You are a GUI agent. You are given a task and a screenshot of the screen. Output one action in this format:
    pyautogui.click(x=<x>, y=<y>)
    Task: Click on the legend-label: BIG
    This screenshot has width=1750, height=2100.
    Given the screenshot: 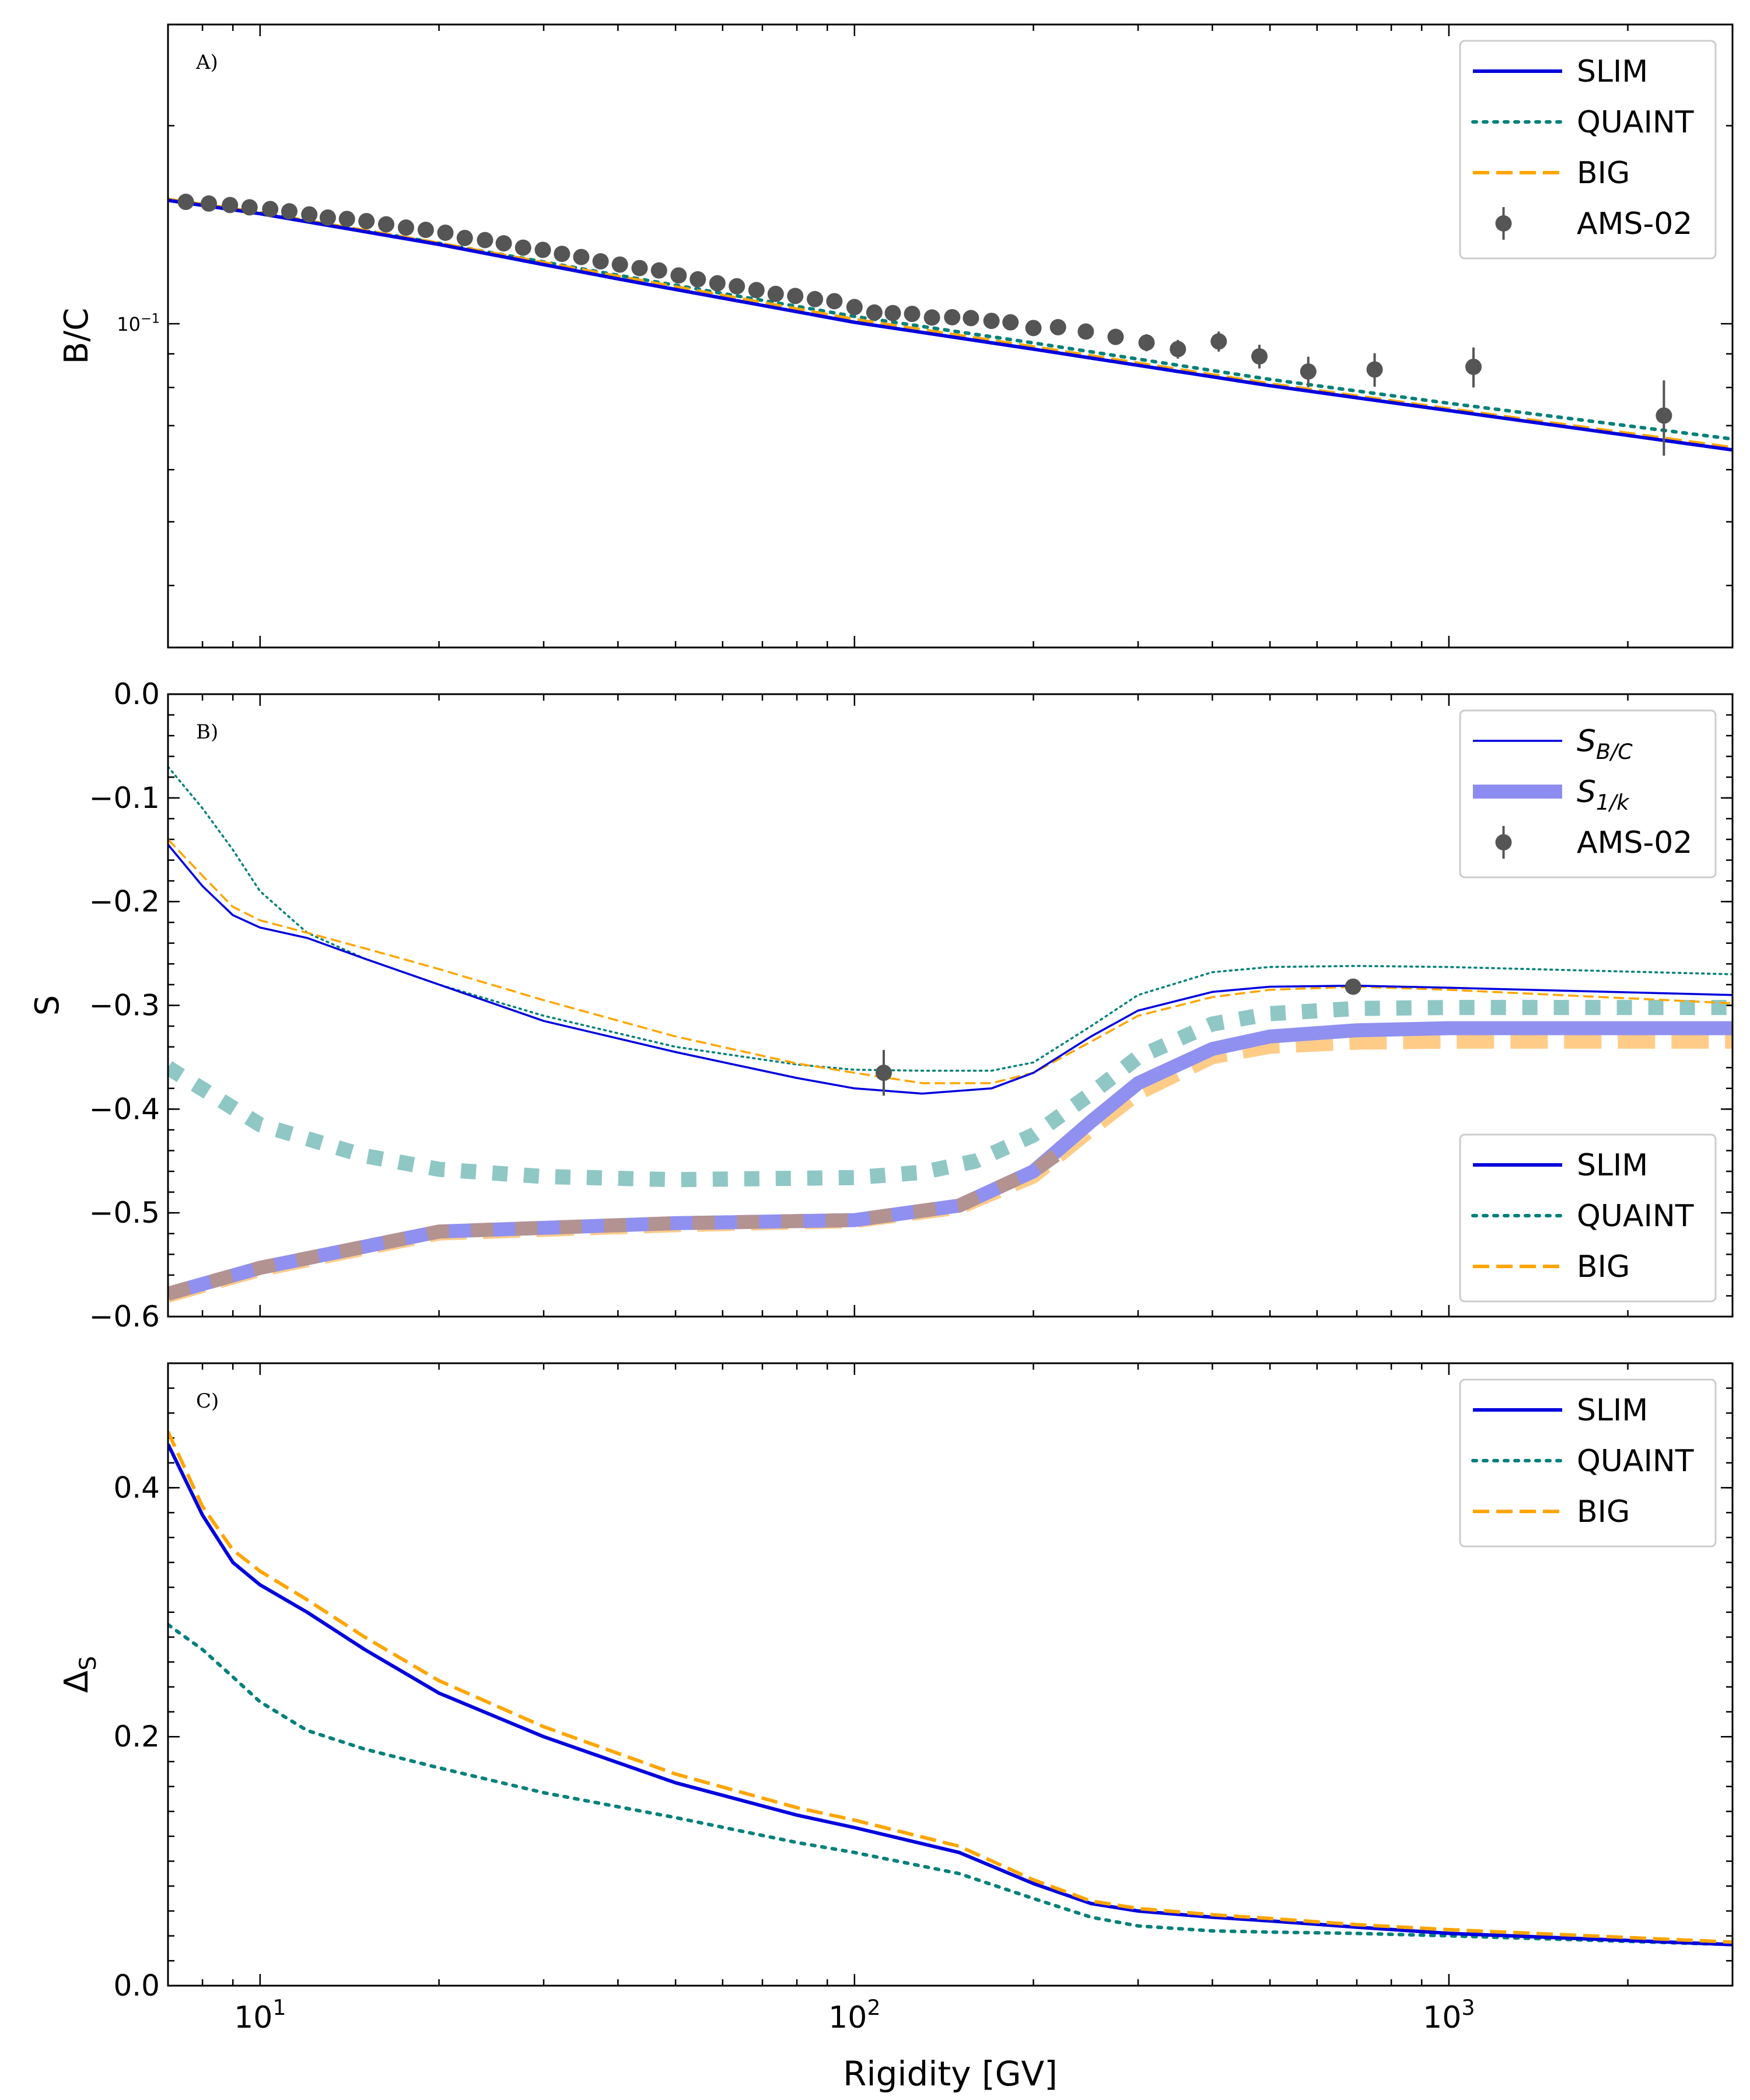 What is the action you would take?
    pyautogui.click(x=1603, y=173)
    